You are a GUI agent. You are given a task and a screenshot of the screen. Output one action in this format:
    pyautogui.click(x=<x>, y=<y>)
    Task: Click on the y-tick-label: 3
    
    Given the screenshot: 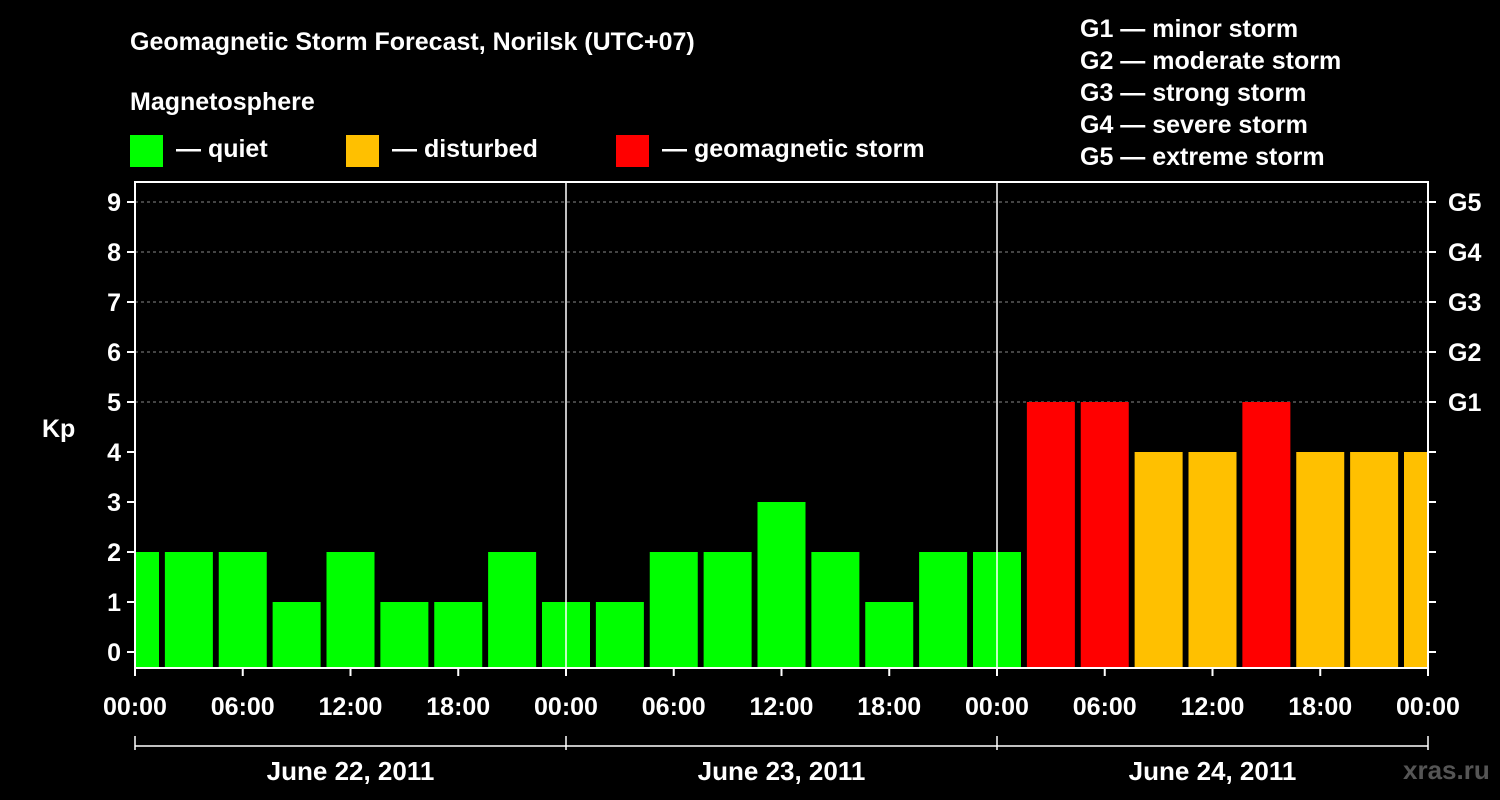 What is the action you would take?
    pyautogui.click(x=114, y=503)
    